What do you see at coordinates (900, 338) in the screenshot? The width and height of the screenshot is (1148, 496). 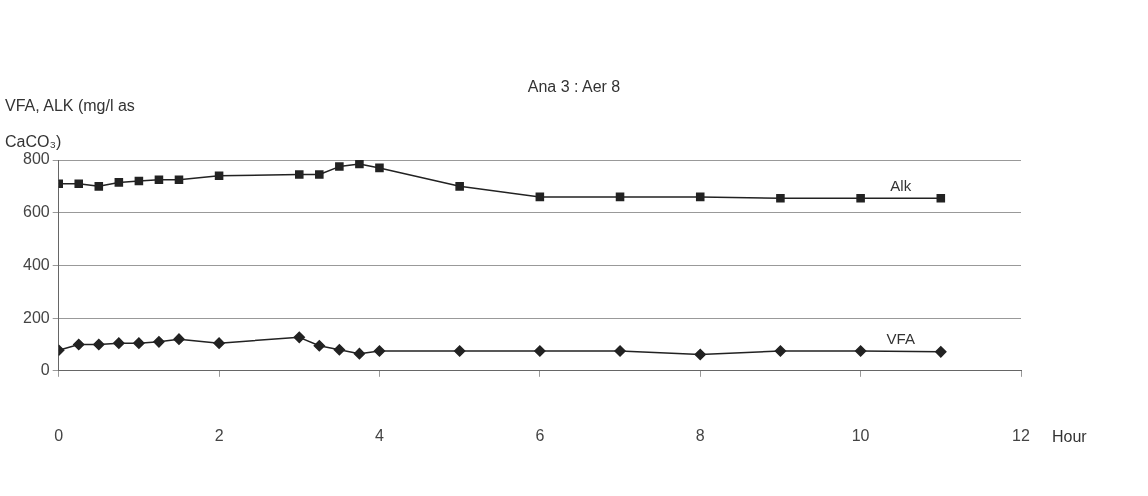 I see `series-label: VFA` at bounding box center [900, 338].